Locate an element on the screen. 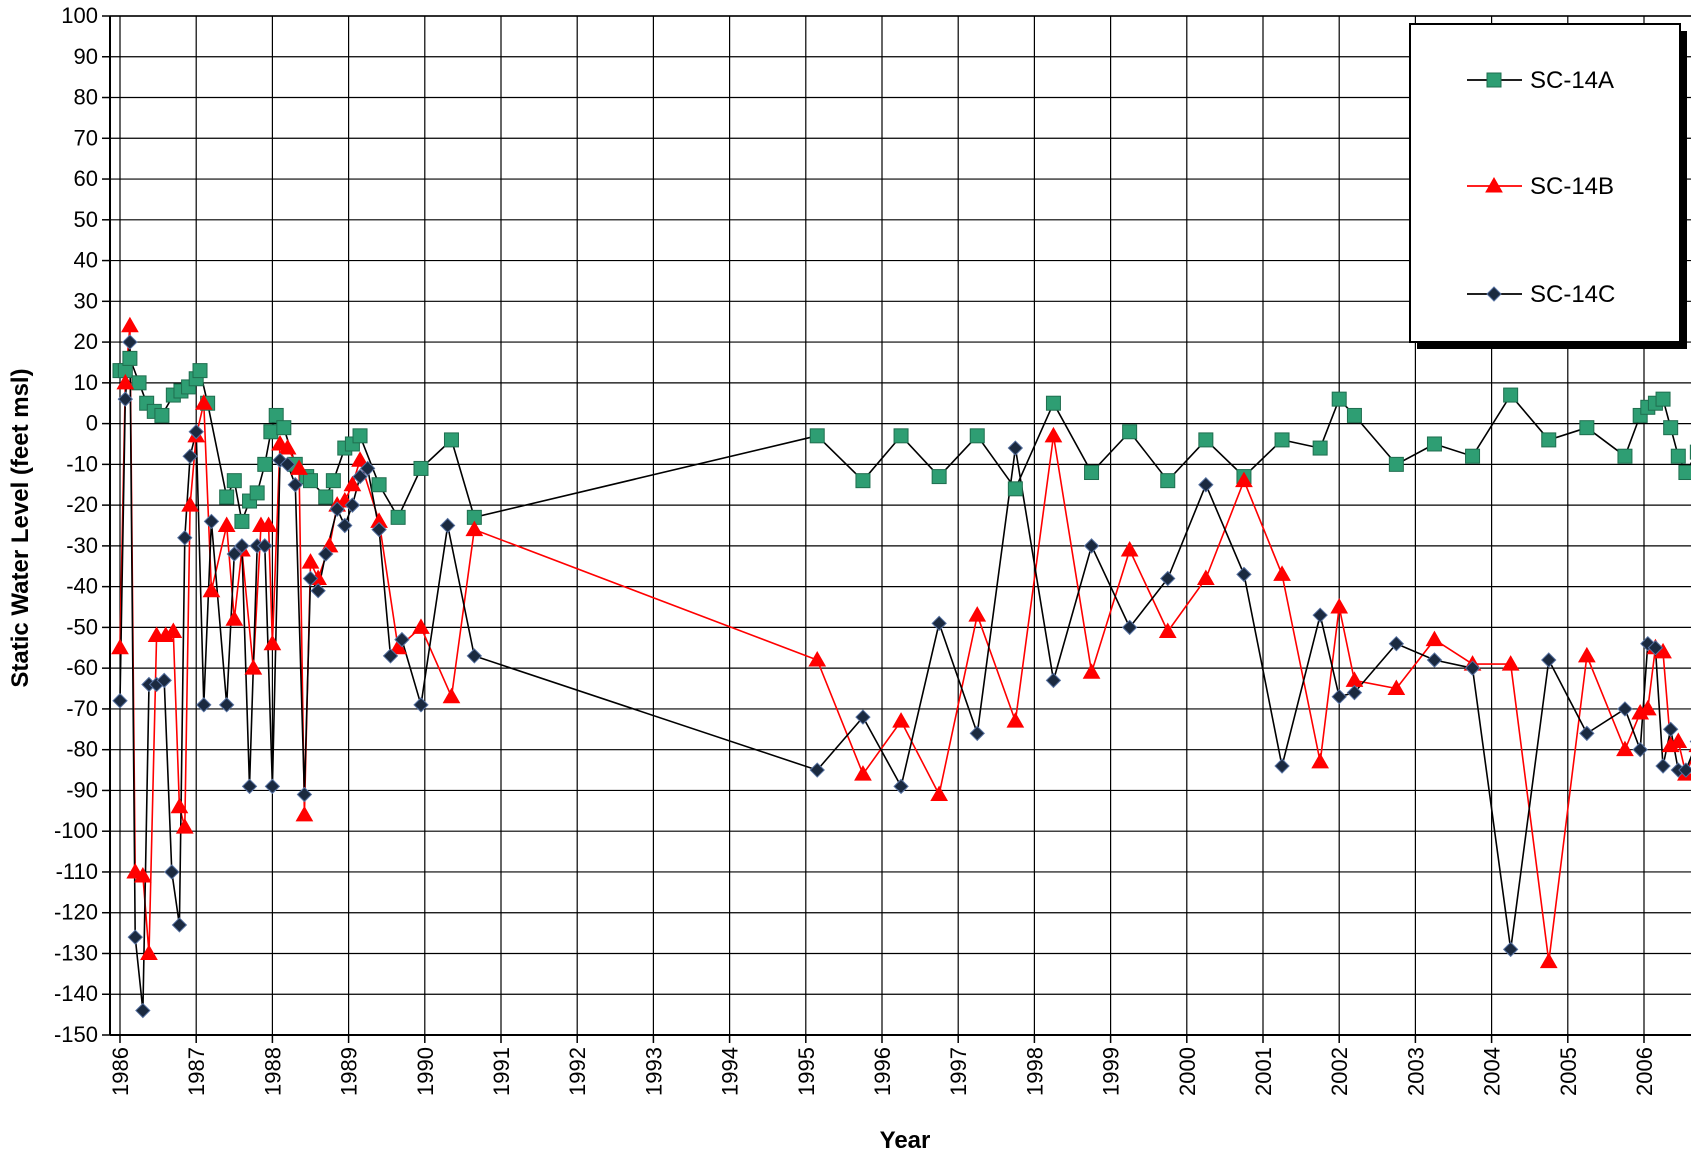  x-tick-label: 2003 is located at coordinates (1415, 1071).